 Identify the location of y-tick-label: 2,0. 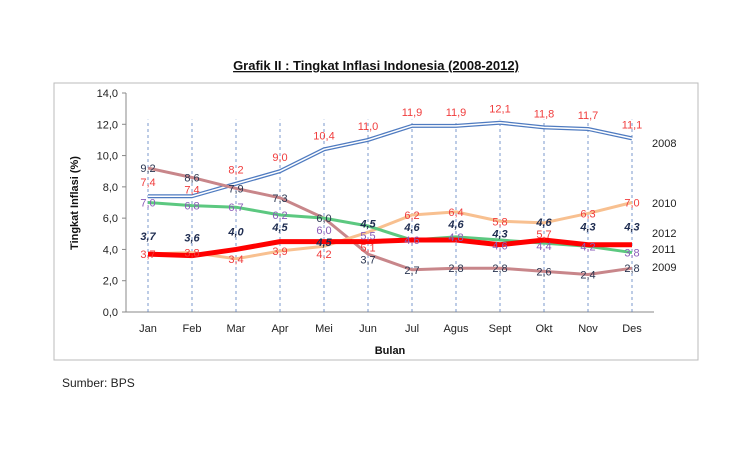
(110, 282).